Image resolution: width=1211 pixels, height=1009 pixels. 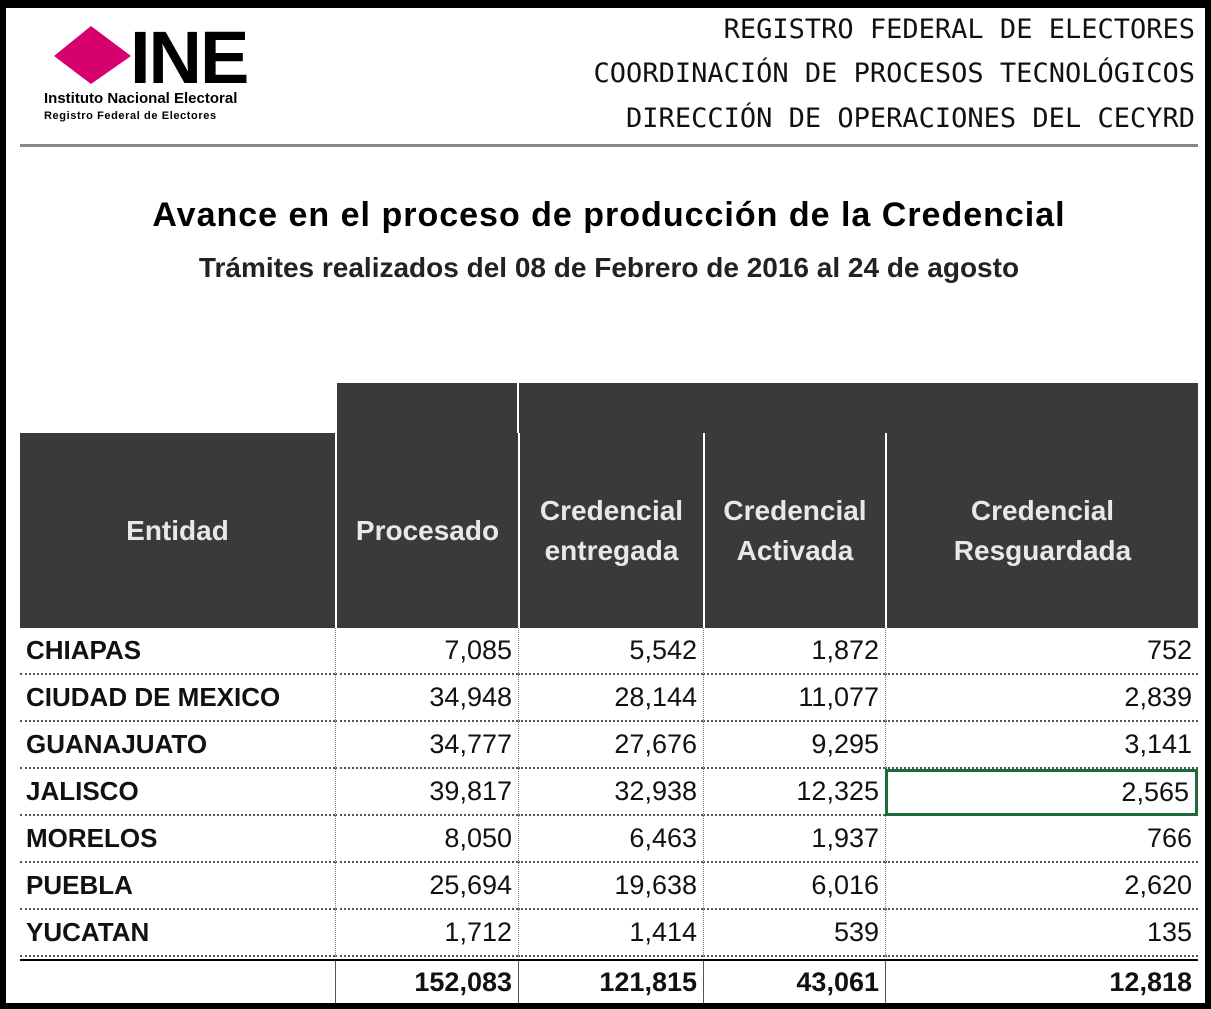 I want to click on cell-value: 1,872, so click(x=794, y=651).